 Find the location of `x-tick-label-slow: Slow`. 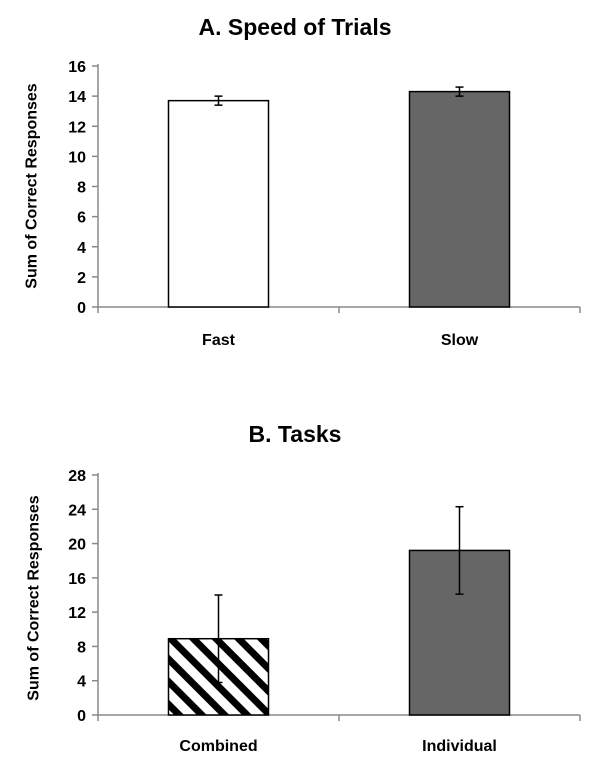

x-tick-label-slow: Slow is located at coordinates (460, 340).